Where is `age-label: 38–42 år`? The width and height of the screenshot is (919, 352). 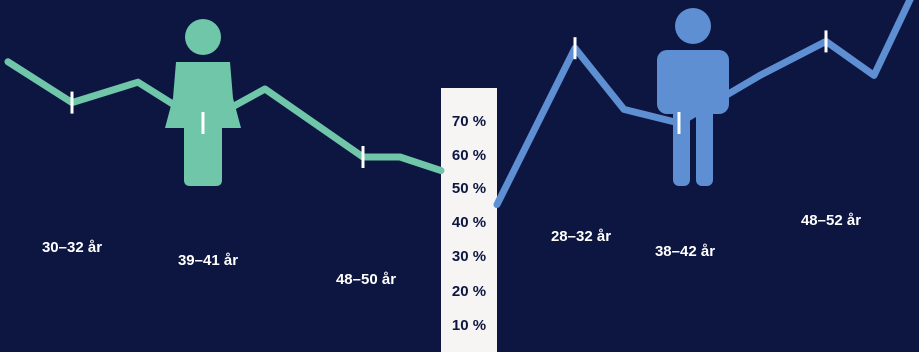
age-label: 38–42 år is located at coordinates (685, 251).